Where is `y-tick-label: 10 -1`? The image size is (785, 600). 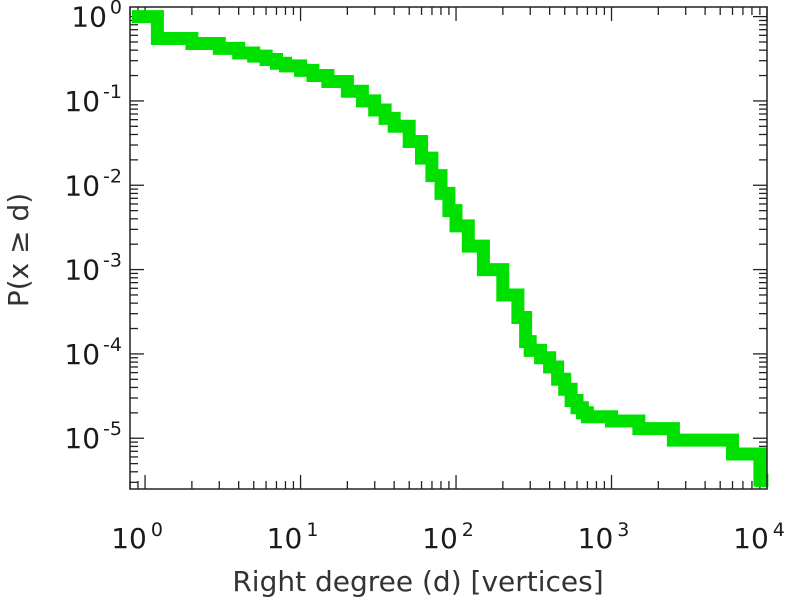
y-tick-label: 10 -1 is located at coordinates (93, 99).